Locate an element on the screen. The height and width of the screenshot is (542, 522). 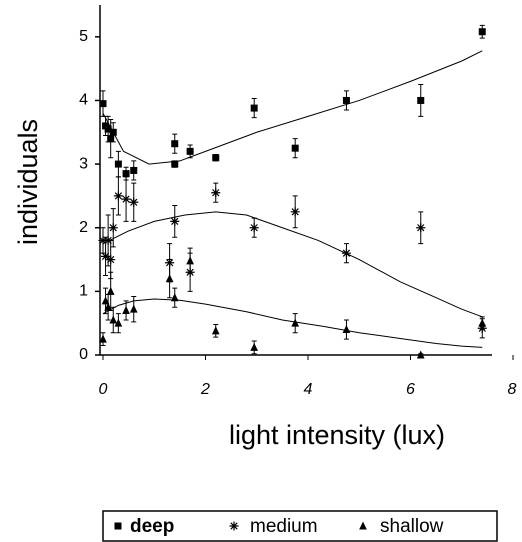
legend-label: medium is located at coordinates (284, 526).